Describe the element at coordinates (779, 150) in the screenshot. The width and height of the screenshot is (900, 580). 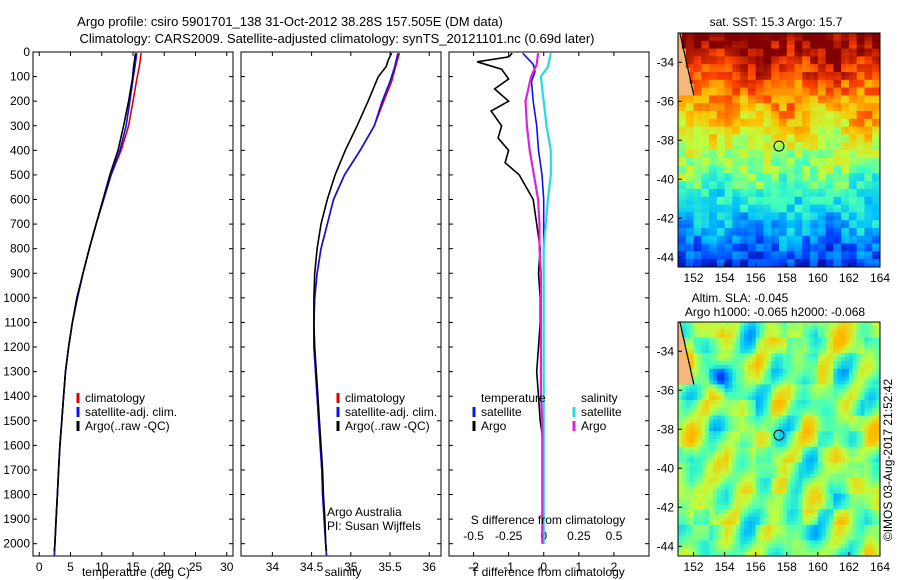
I see `map-raster` at that location.